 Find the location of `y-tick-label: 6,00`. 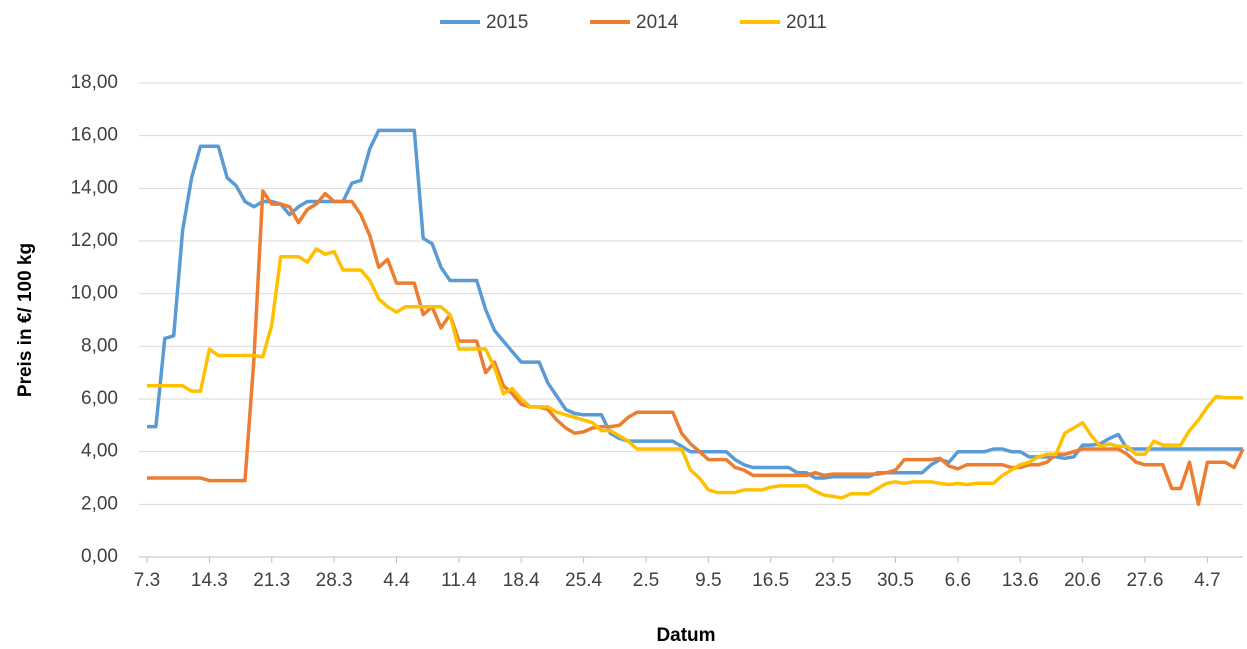

y-tick-label: 6,00 is located at coordinates (99, 398).